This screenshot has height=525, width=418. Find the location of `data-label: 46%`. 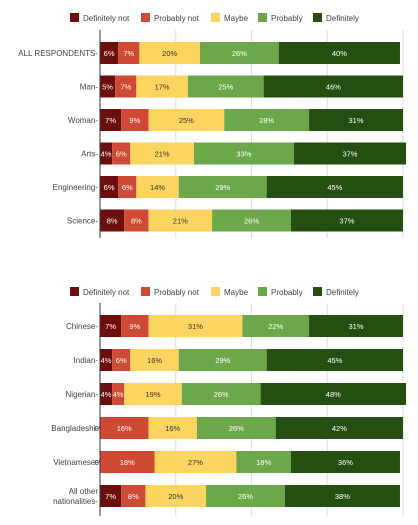

data-label: 46% is located at coordinates (333, 87).